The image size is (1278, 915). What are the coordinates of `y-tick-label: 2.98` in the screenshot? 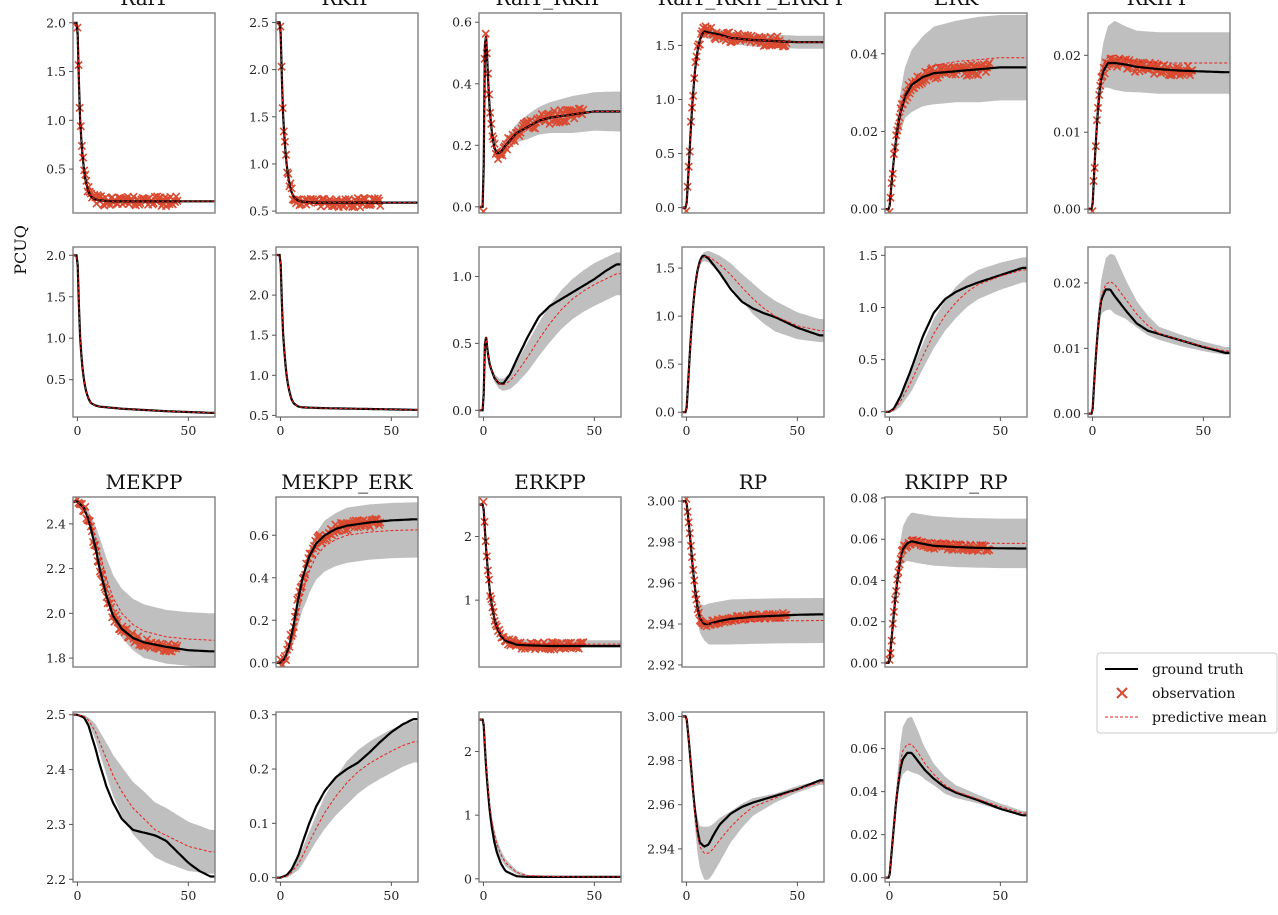 It's located at (661, 760).